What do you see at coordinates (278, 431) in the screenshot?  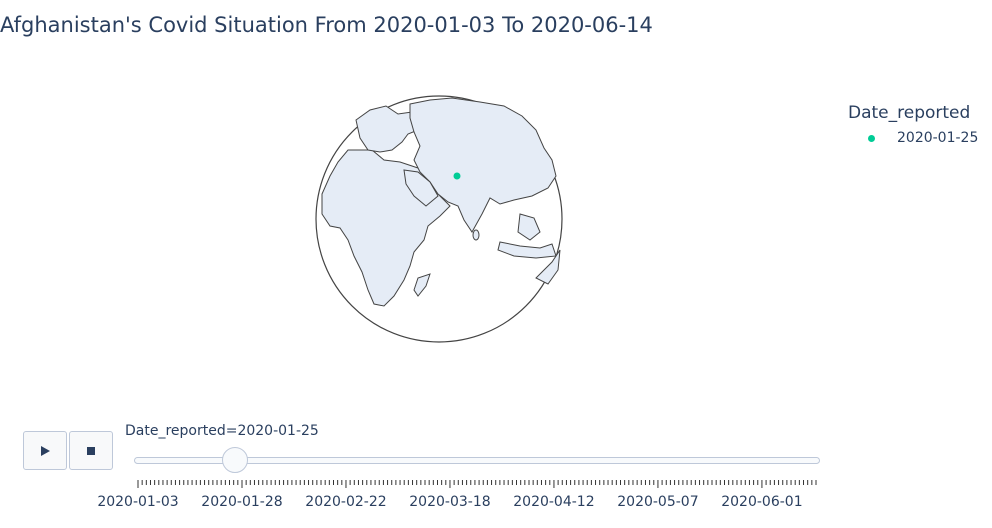 I see `slider-value: 2020-01-25` at bounding box center [278, 431].